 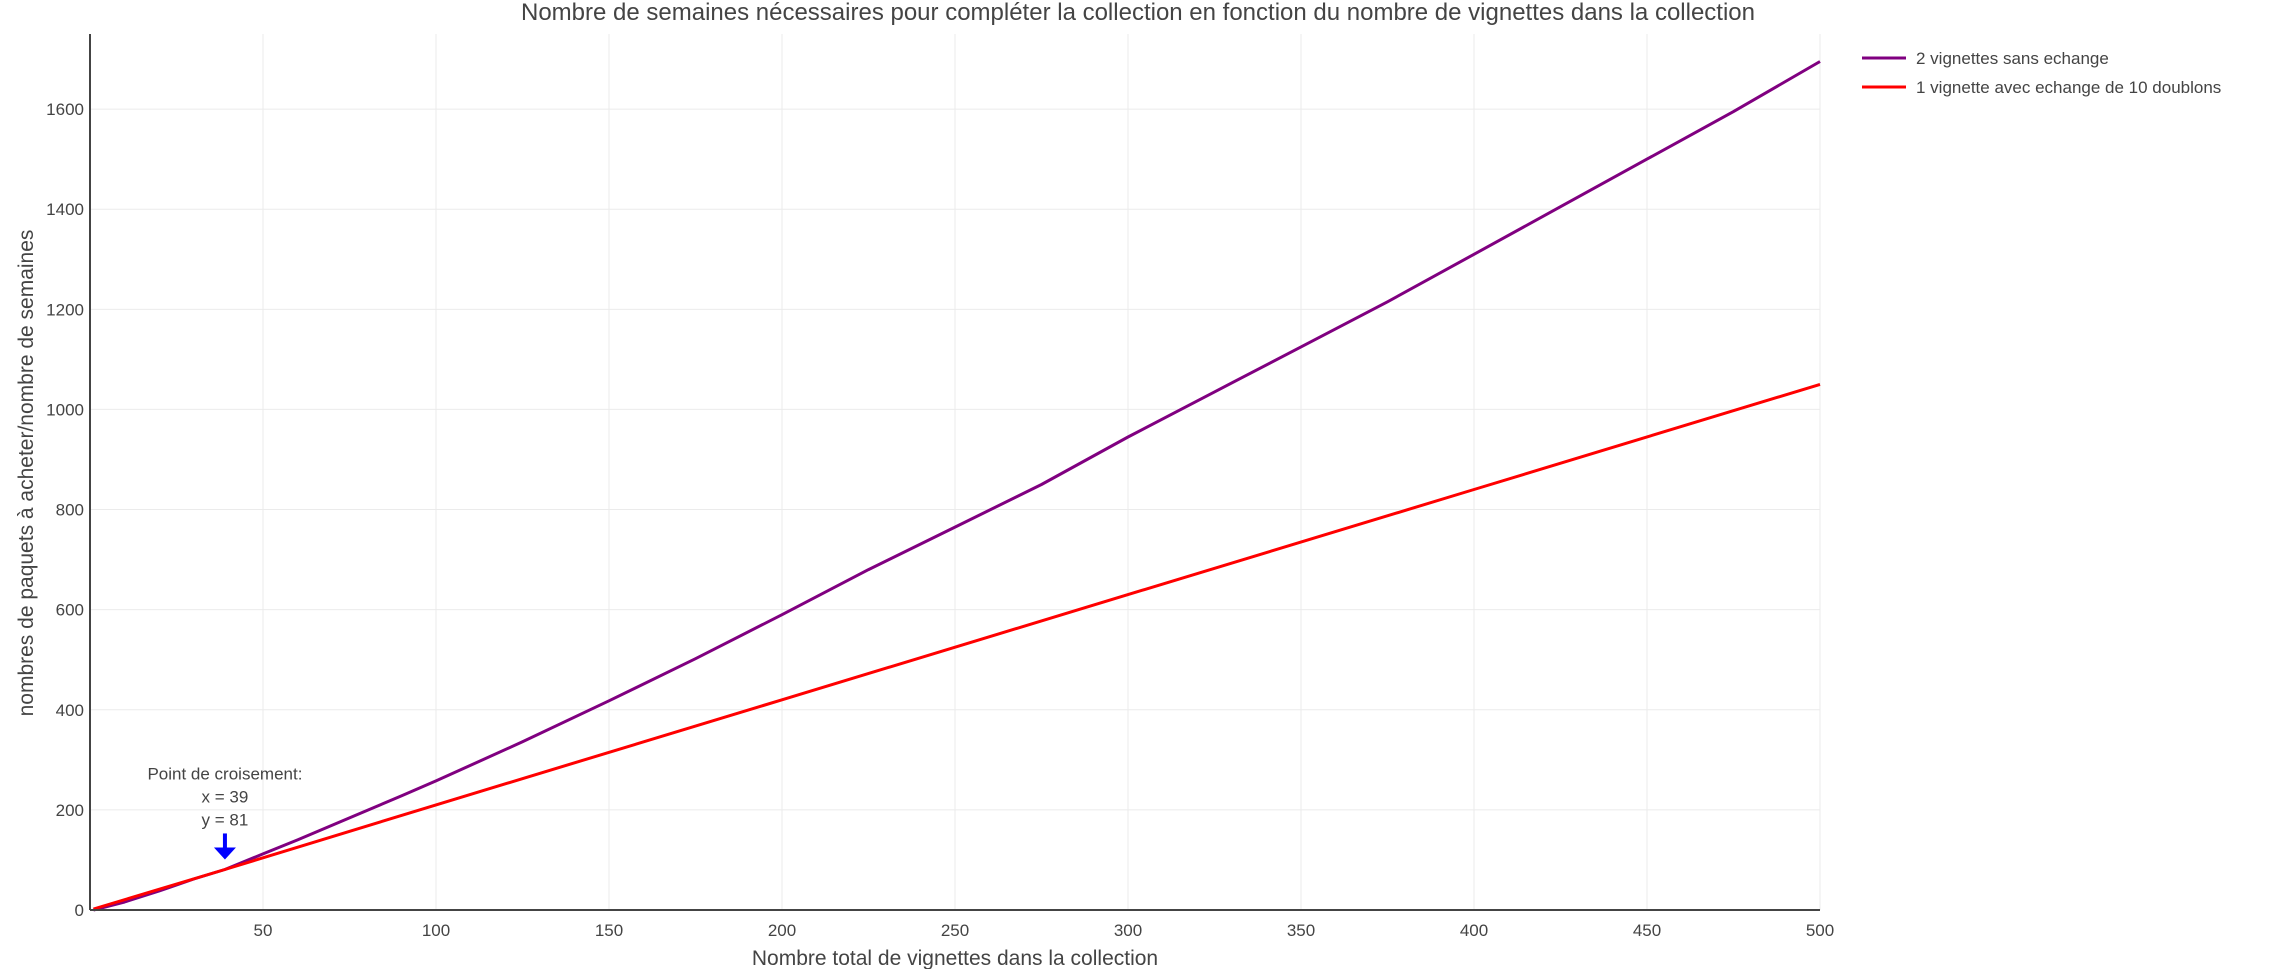 I want to click on legend-label: 1 vignette avec echange de 10 doublons, so click(x=2068, y=87).